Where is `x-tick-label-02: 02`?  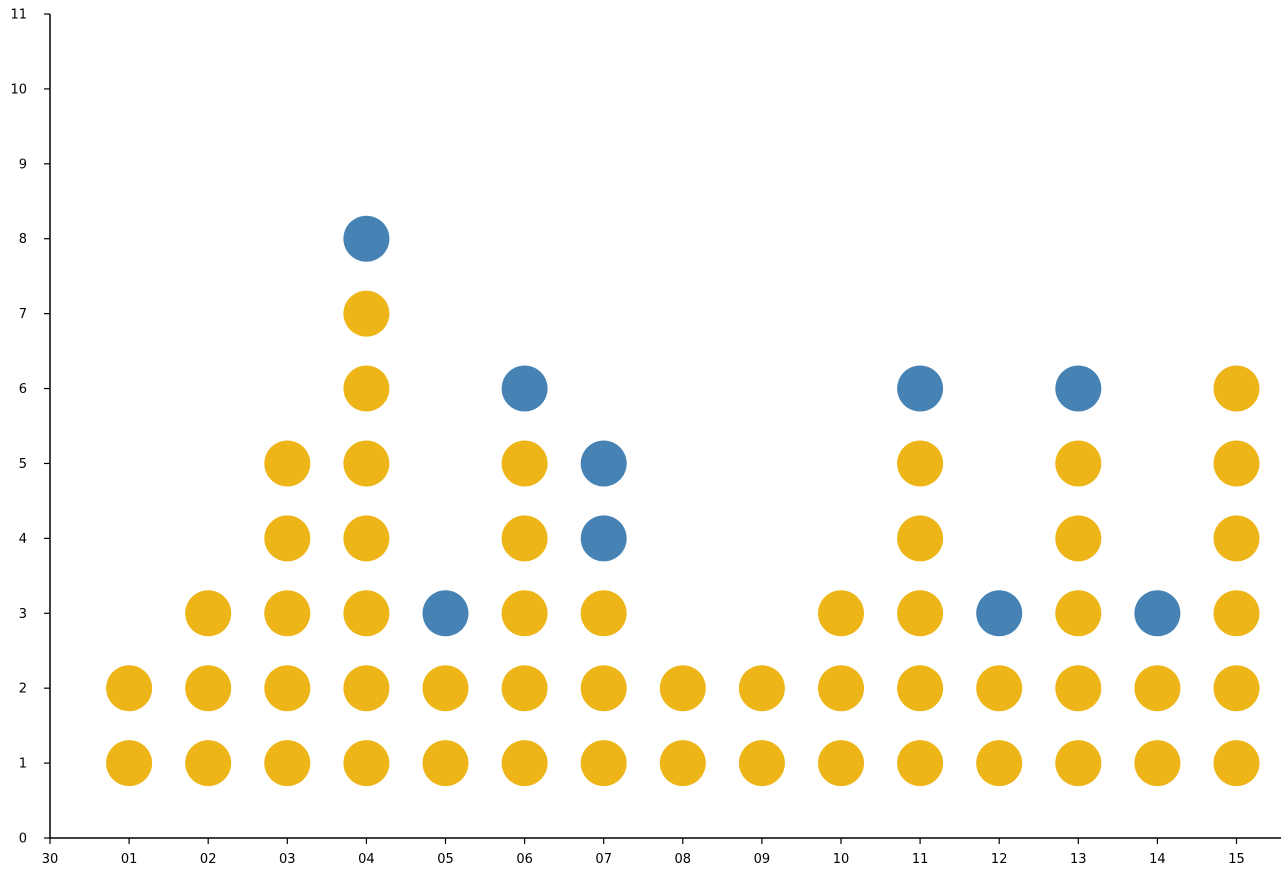
x-tick-label-02: 02 is located at coordinates (208, 859).